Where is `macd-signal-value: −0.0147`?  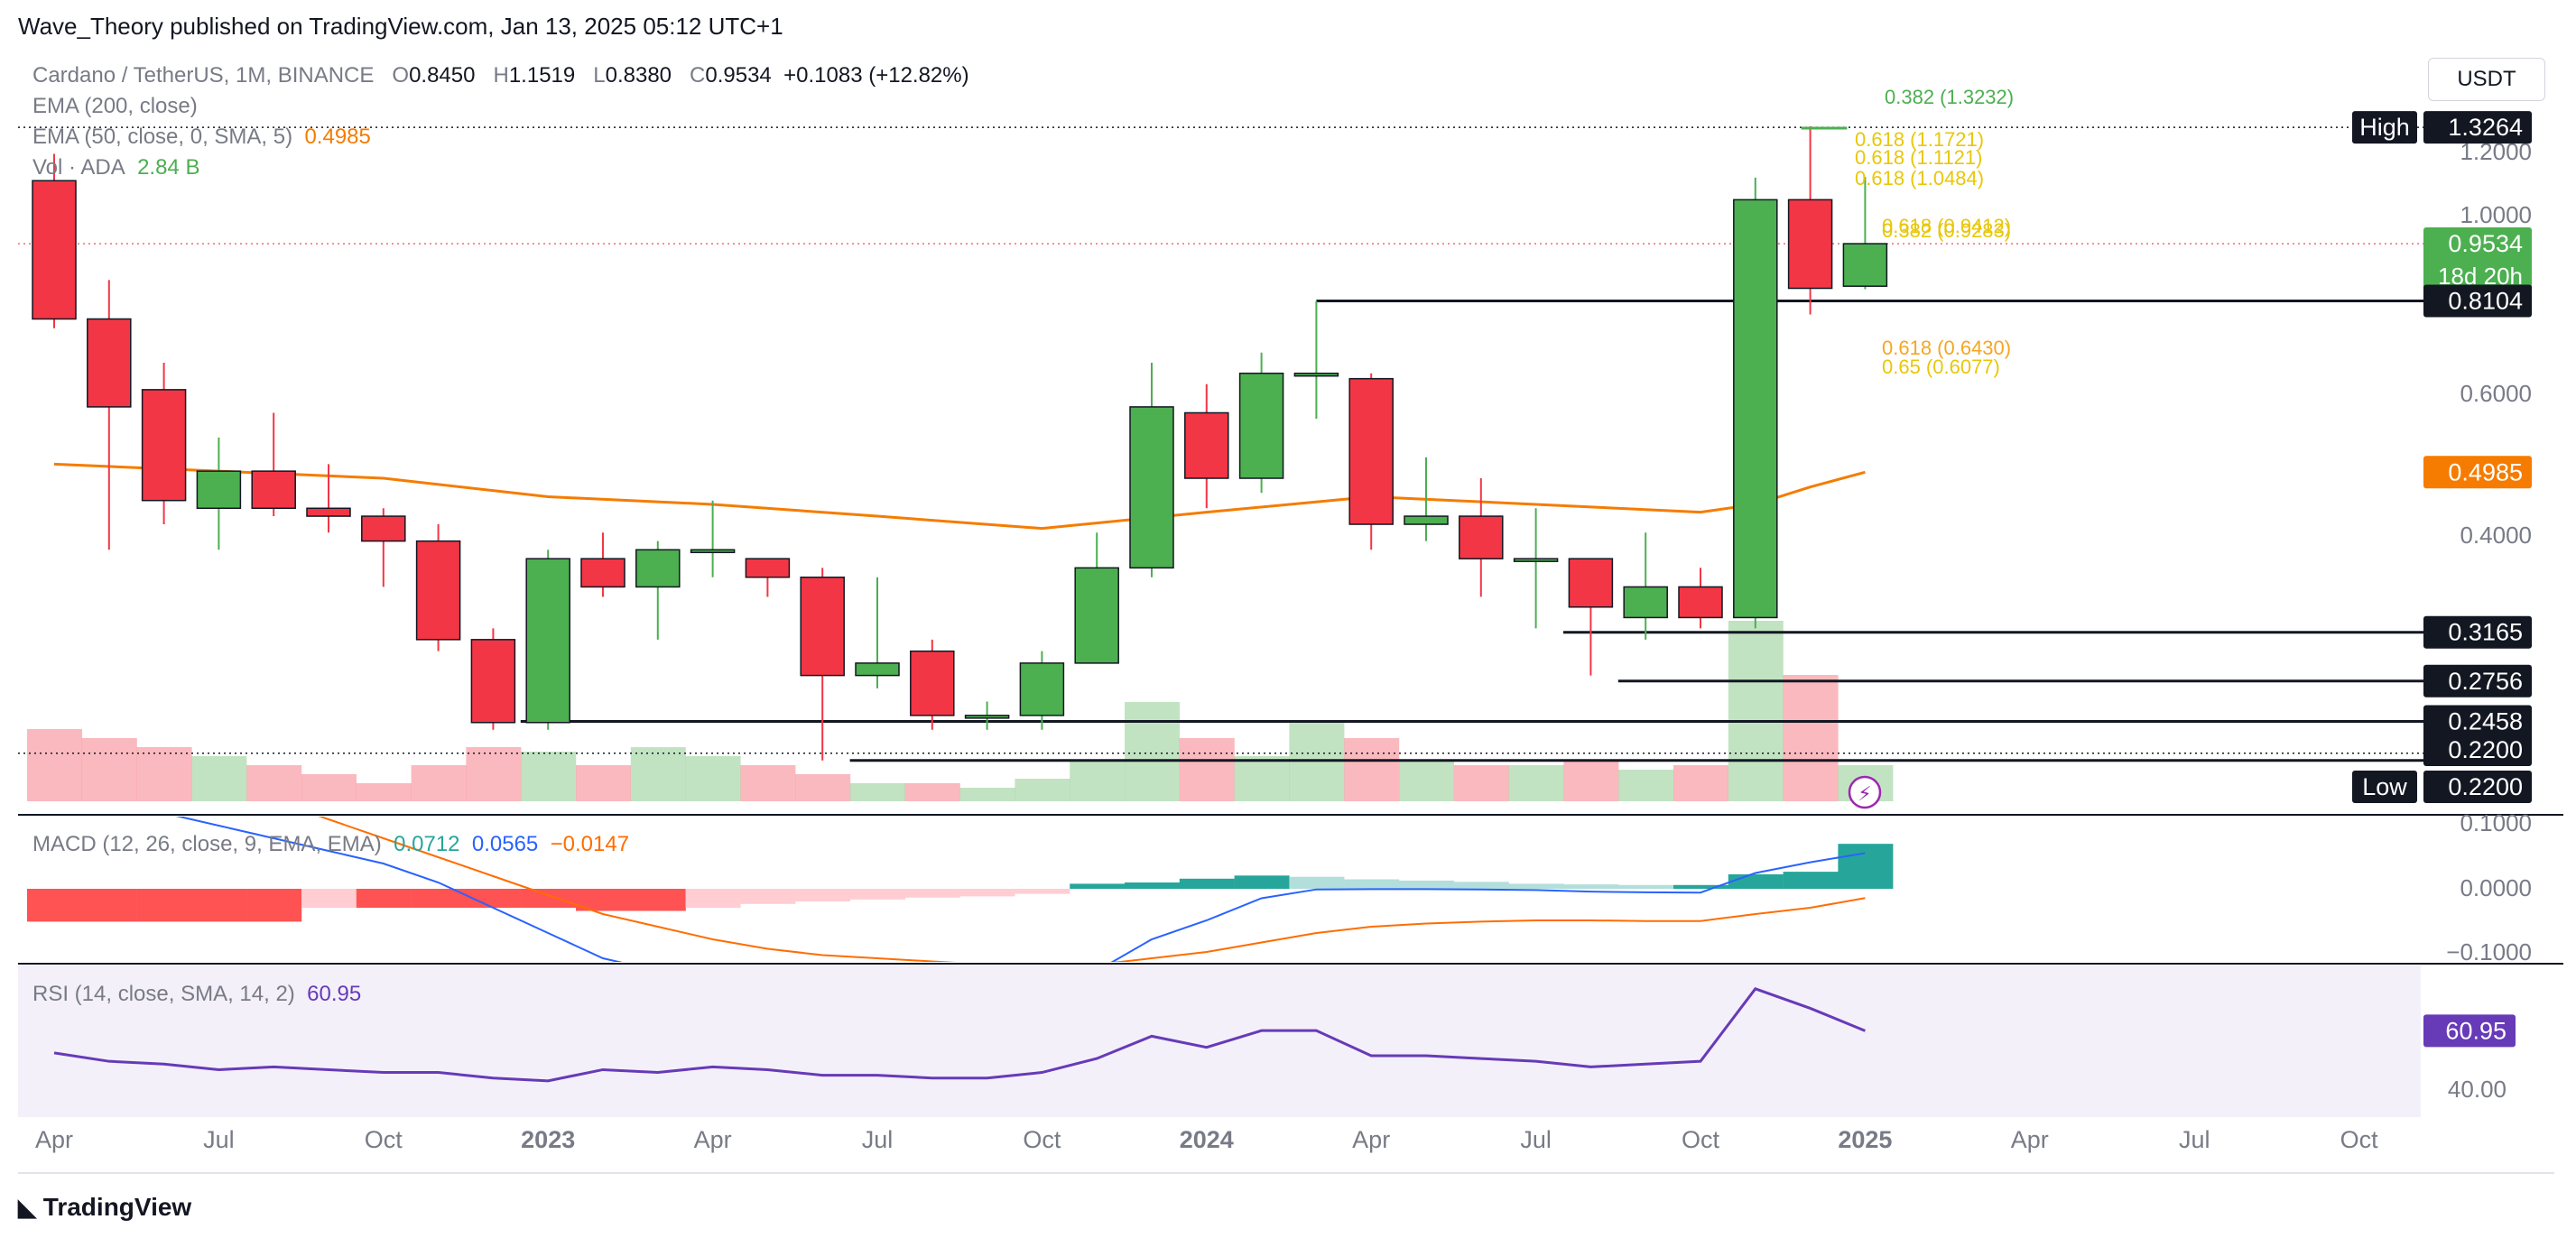
macd-signal-value: −0.0147 is located at coordinates (590, 844).